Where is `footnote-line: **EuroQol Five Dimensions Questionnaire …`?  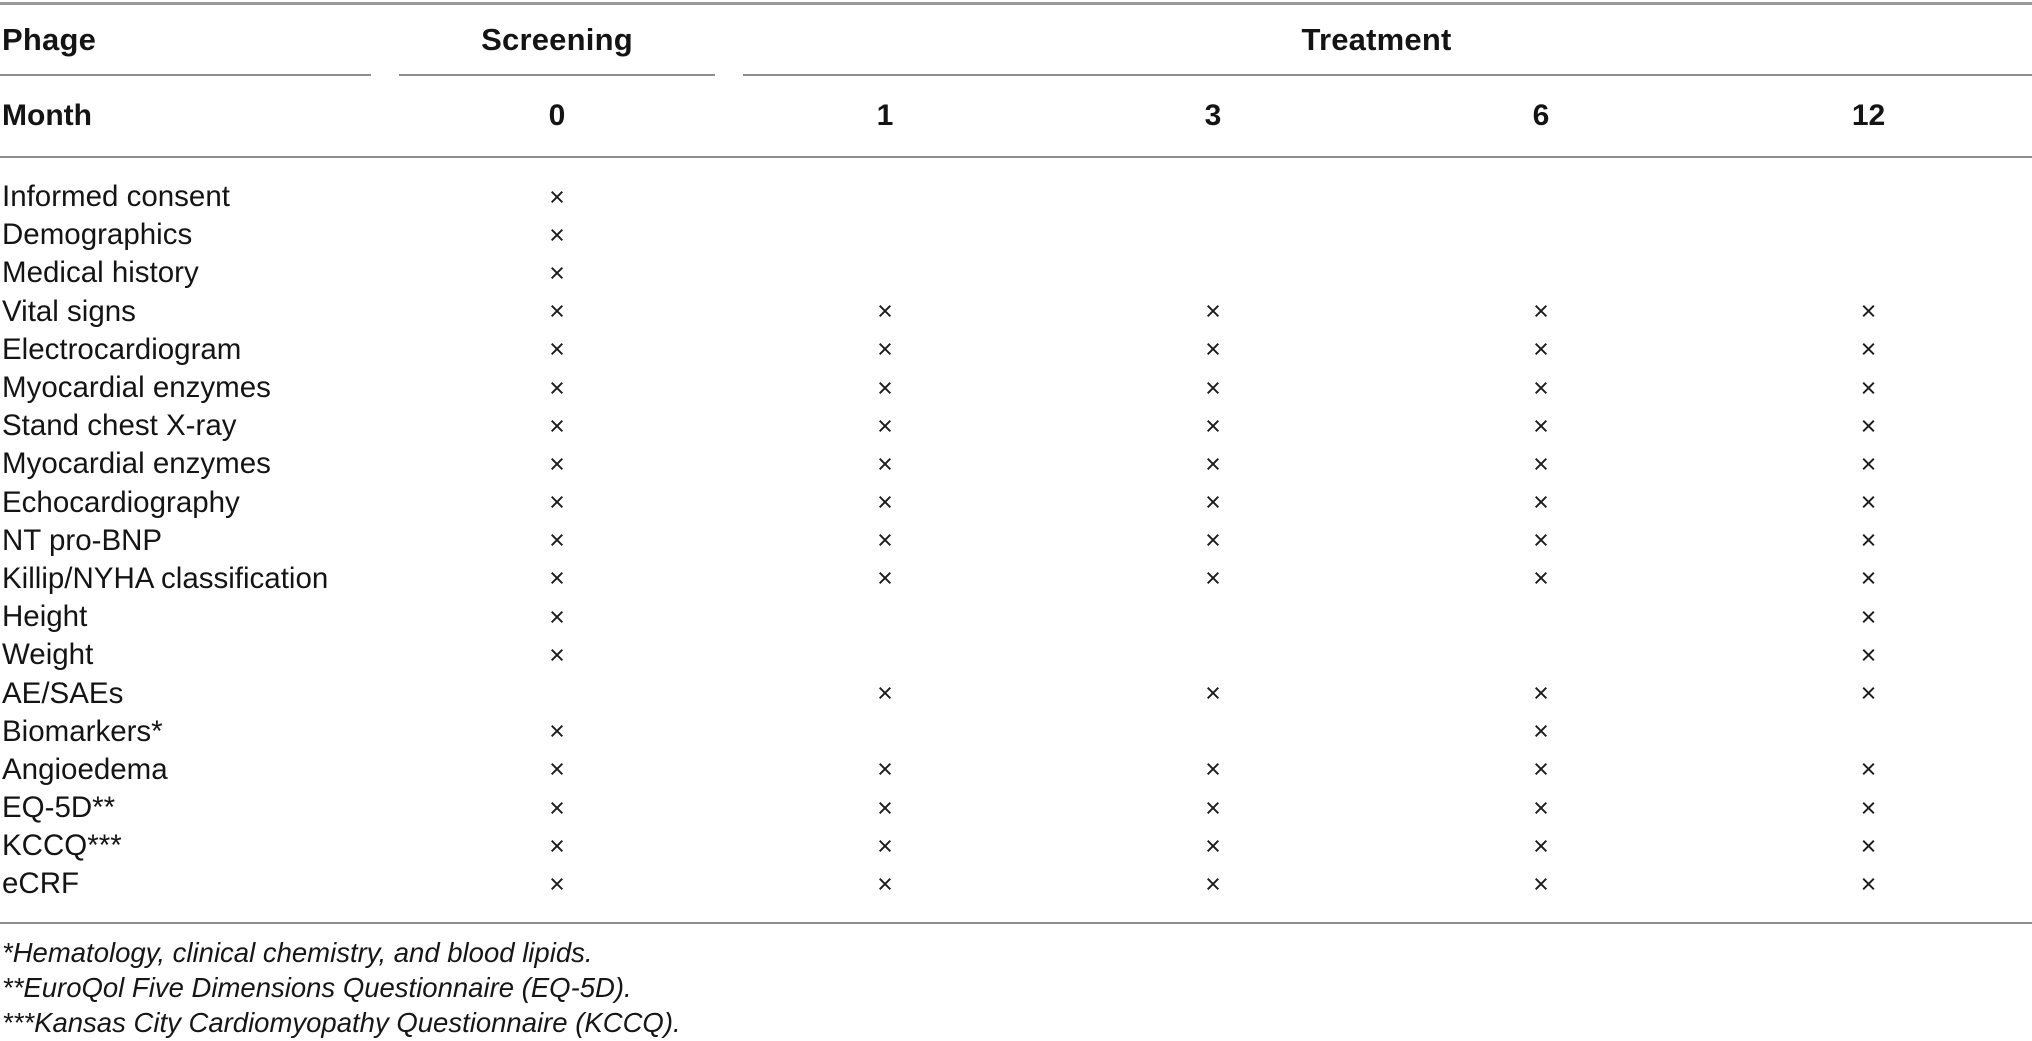 footnote-line: **EuroQol Five Dimensions Questionnaire … is located at coordinates (317, 987).